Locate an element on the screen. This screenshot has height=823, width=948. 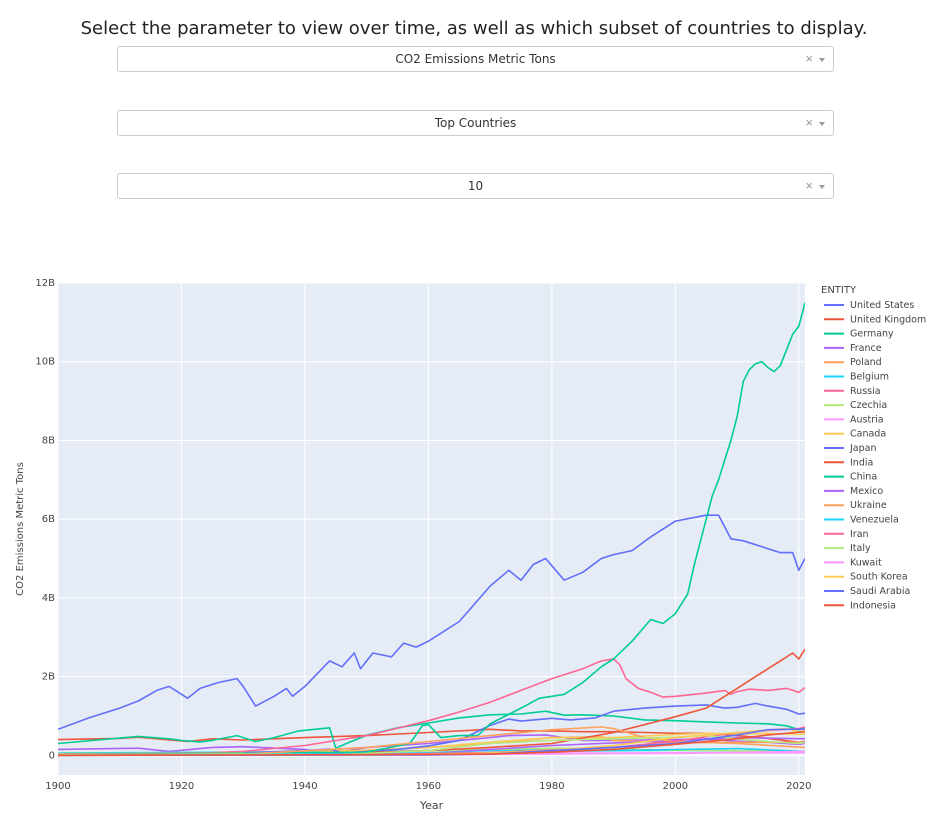
legend-item: Indonesia is located at coordinates (860, 605).